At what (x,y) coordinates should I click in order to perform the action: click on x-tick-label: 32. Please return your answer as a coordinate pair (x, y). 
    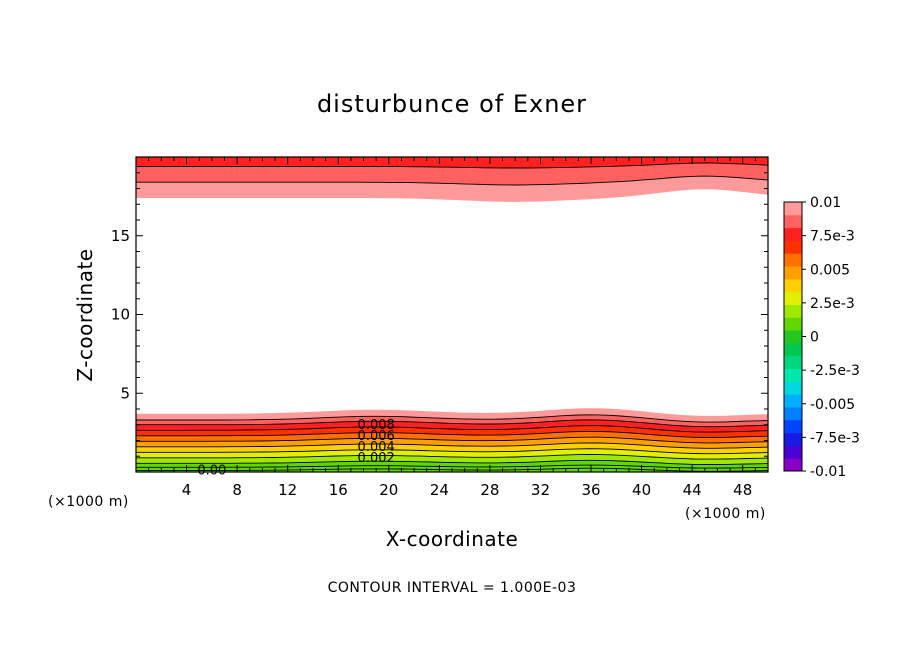
    Looking at the image, I should click on (540, 490).